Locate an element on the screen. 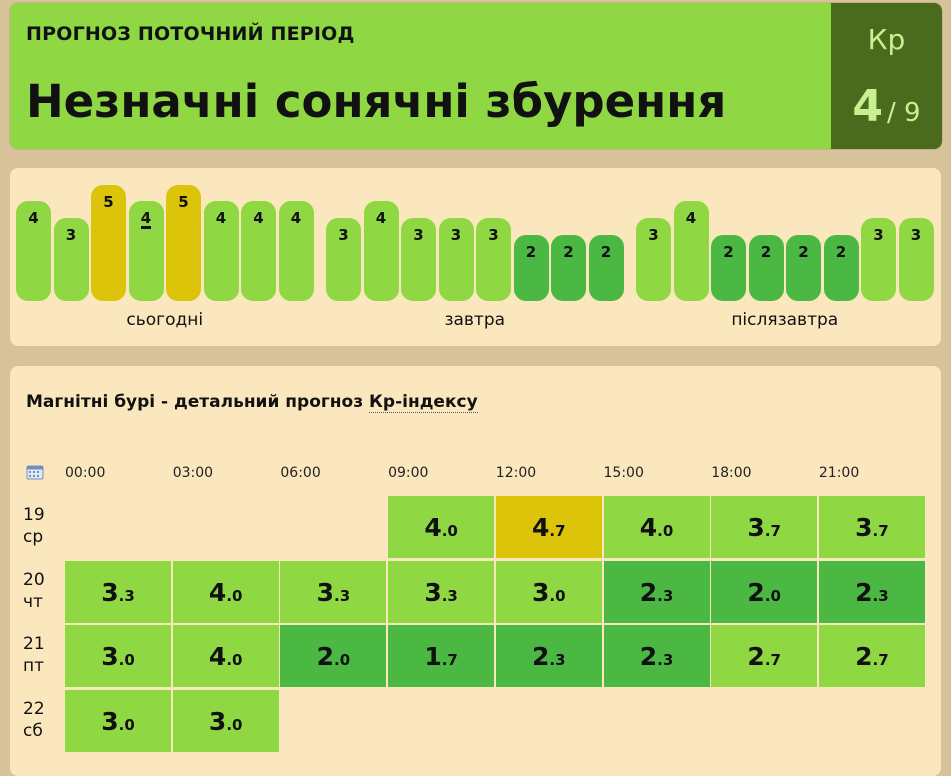  row-date-label: 22 сб is located at coordinates (38, 720).